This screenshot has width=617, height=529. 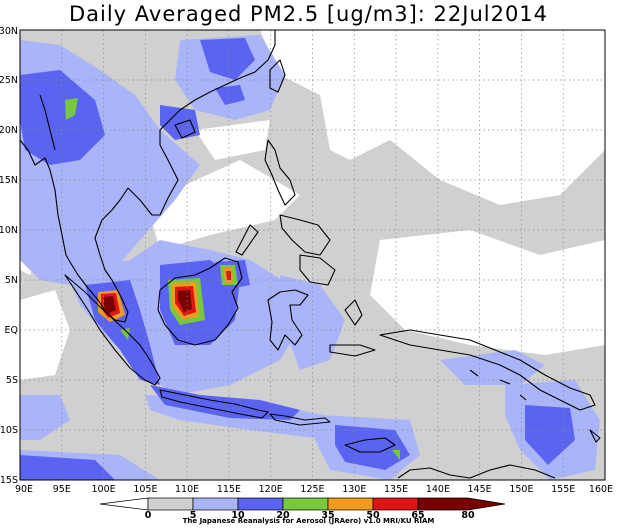 I want to click on coast-philippines-visayas, so click(x=305, y=235).